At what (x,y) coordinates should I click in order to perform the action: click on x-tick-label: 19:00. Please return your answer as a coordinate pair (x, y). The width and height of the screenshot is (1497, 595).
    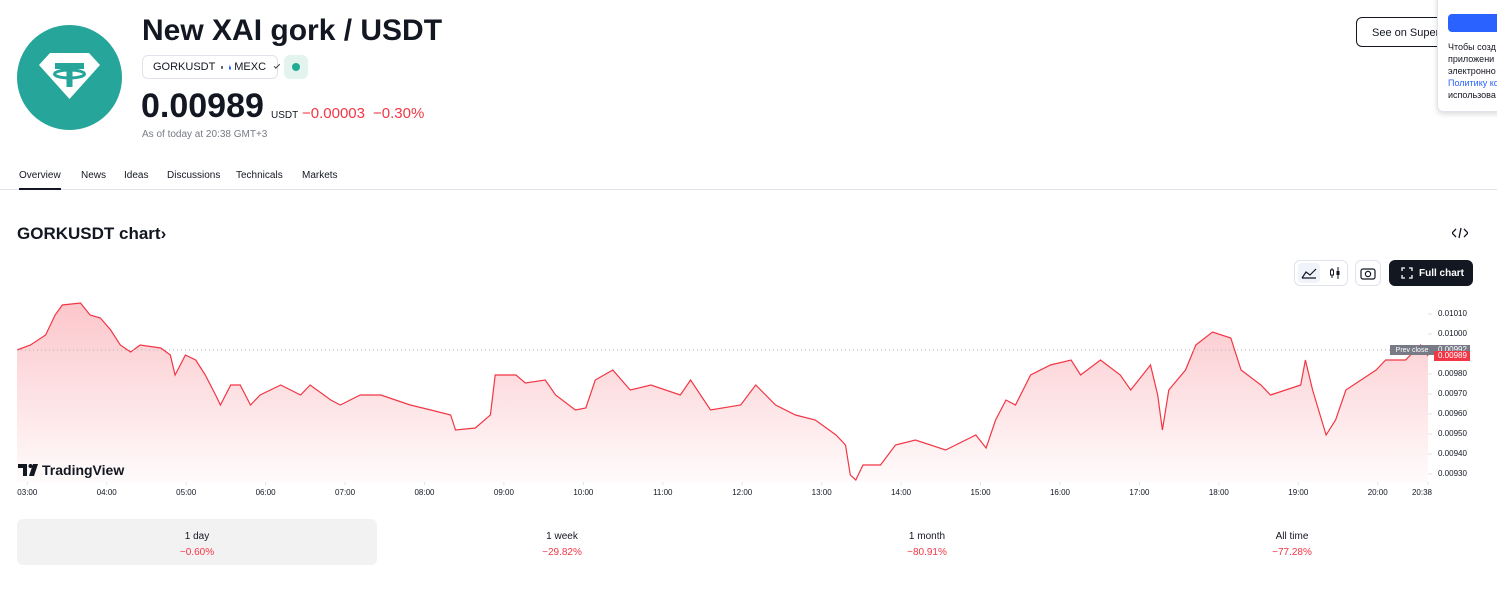
    Looking at the image, I should click on (1298, 492).